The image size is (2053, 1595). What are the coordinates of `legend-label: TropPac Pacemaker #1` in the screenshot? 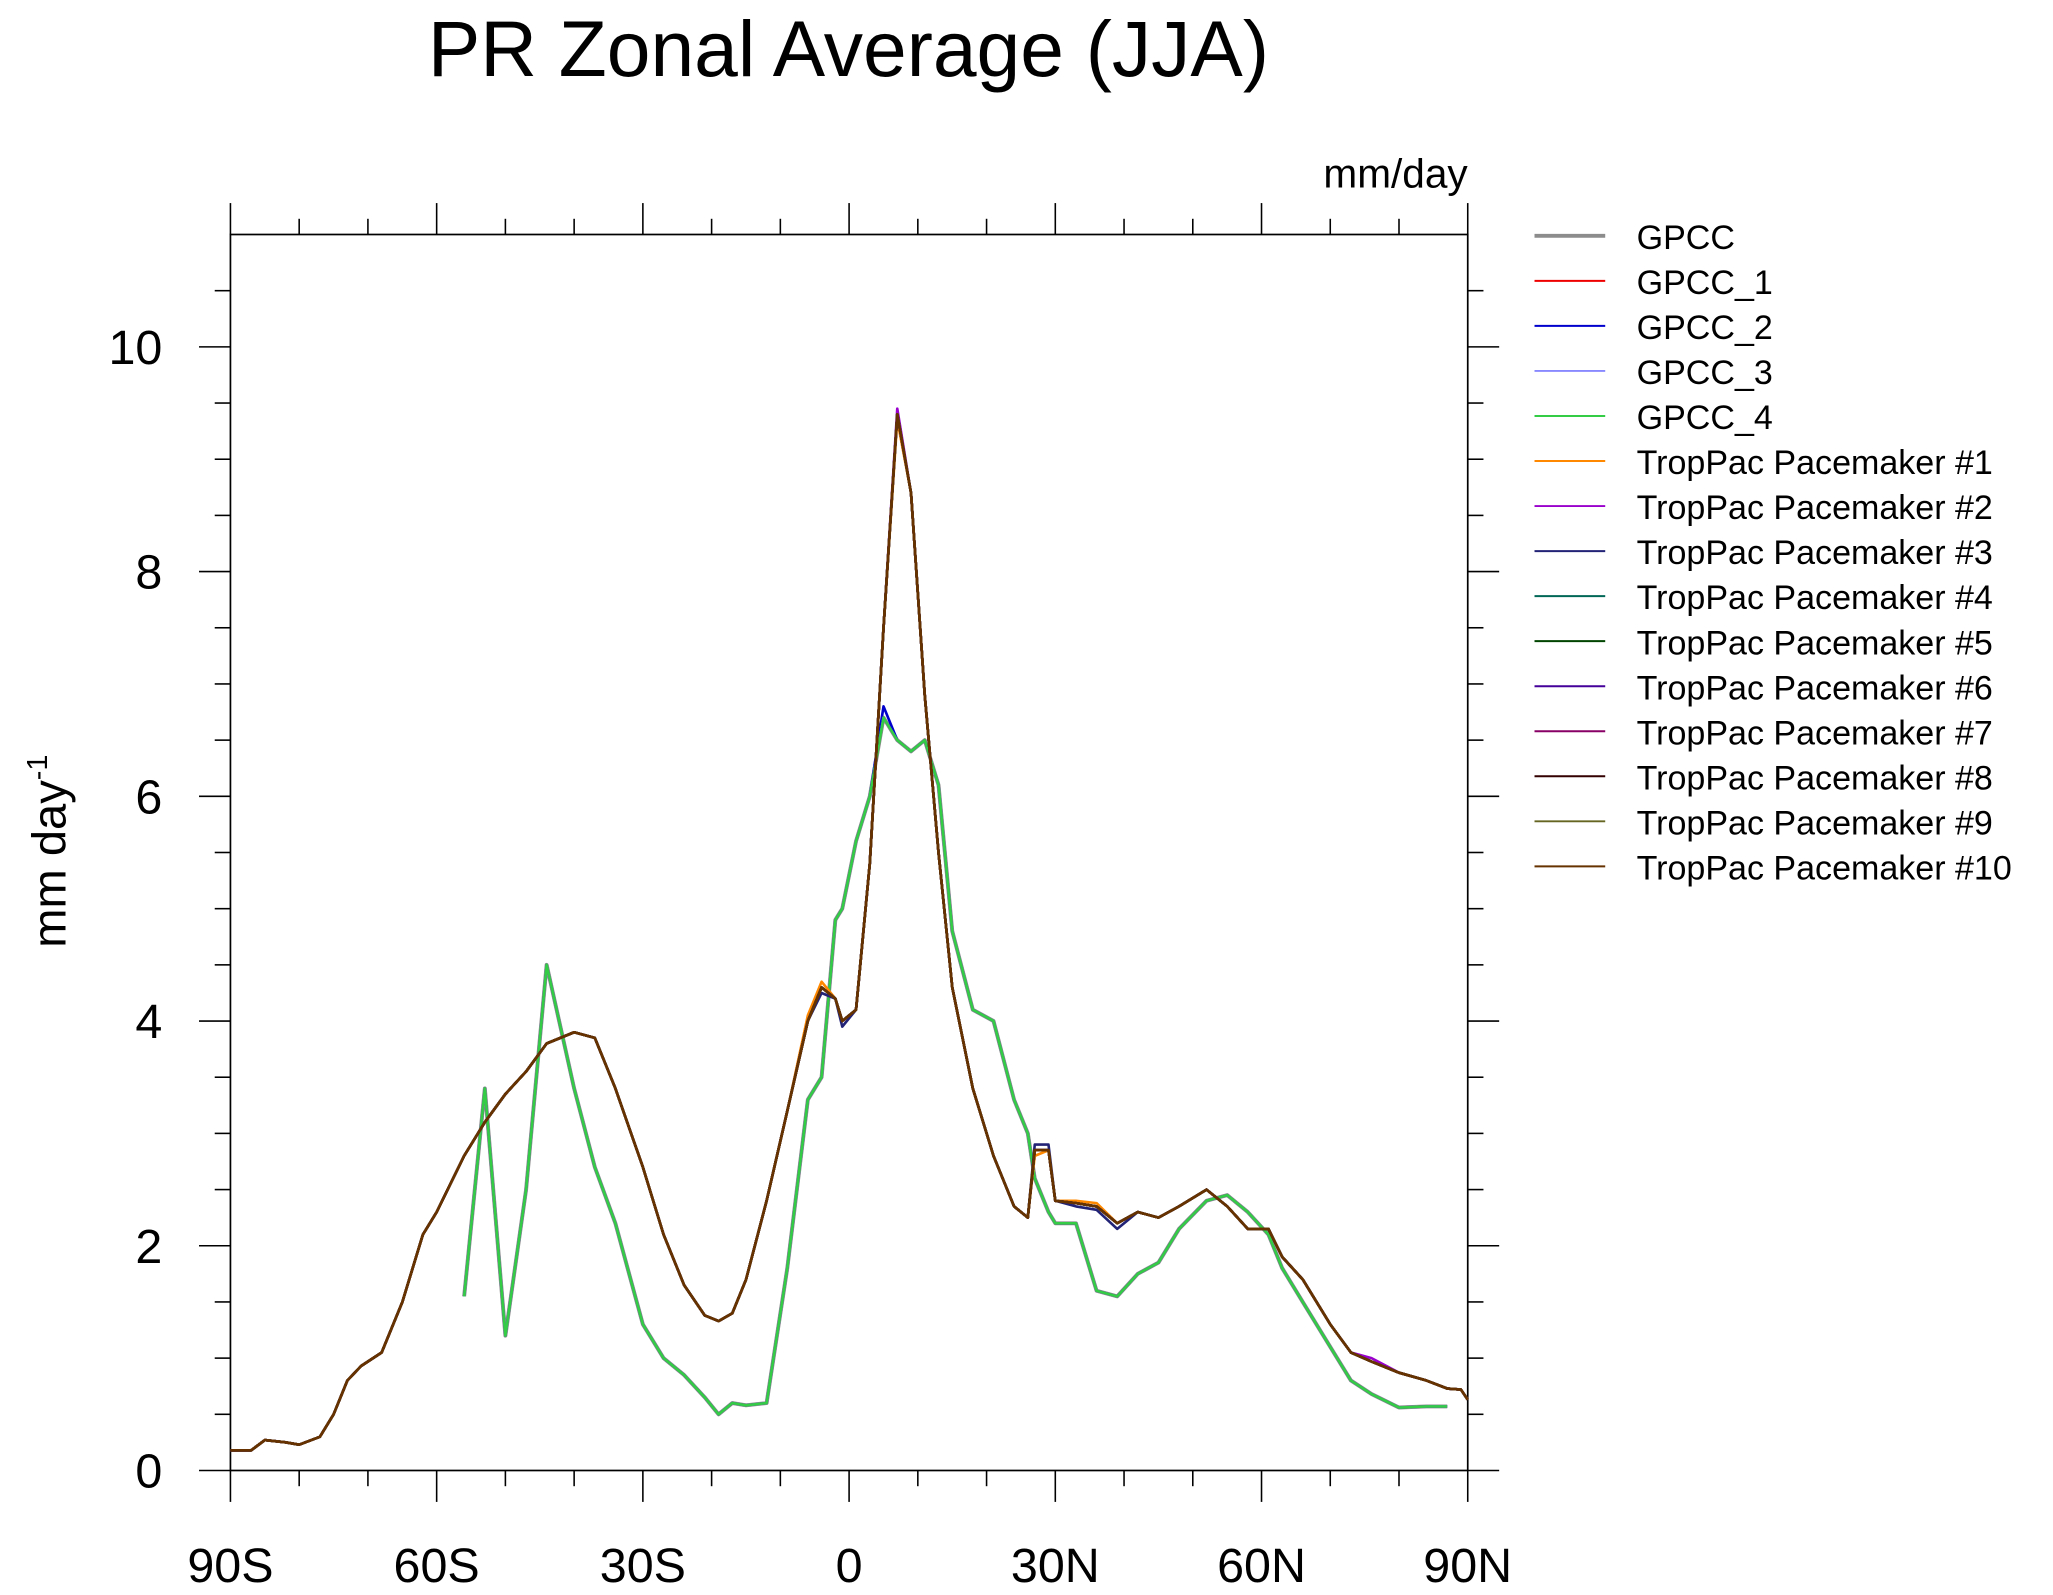 It's located at (1815, 463).